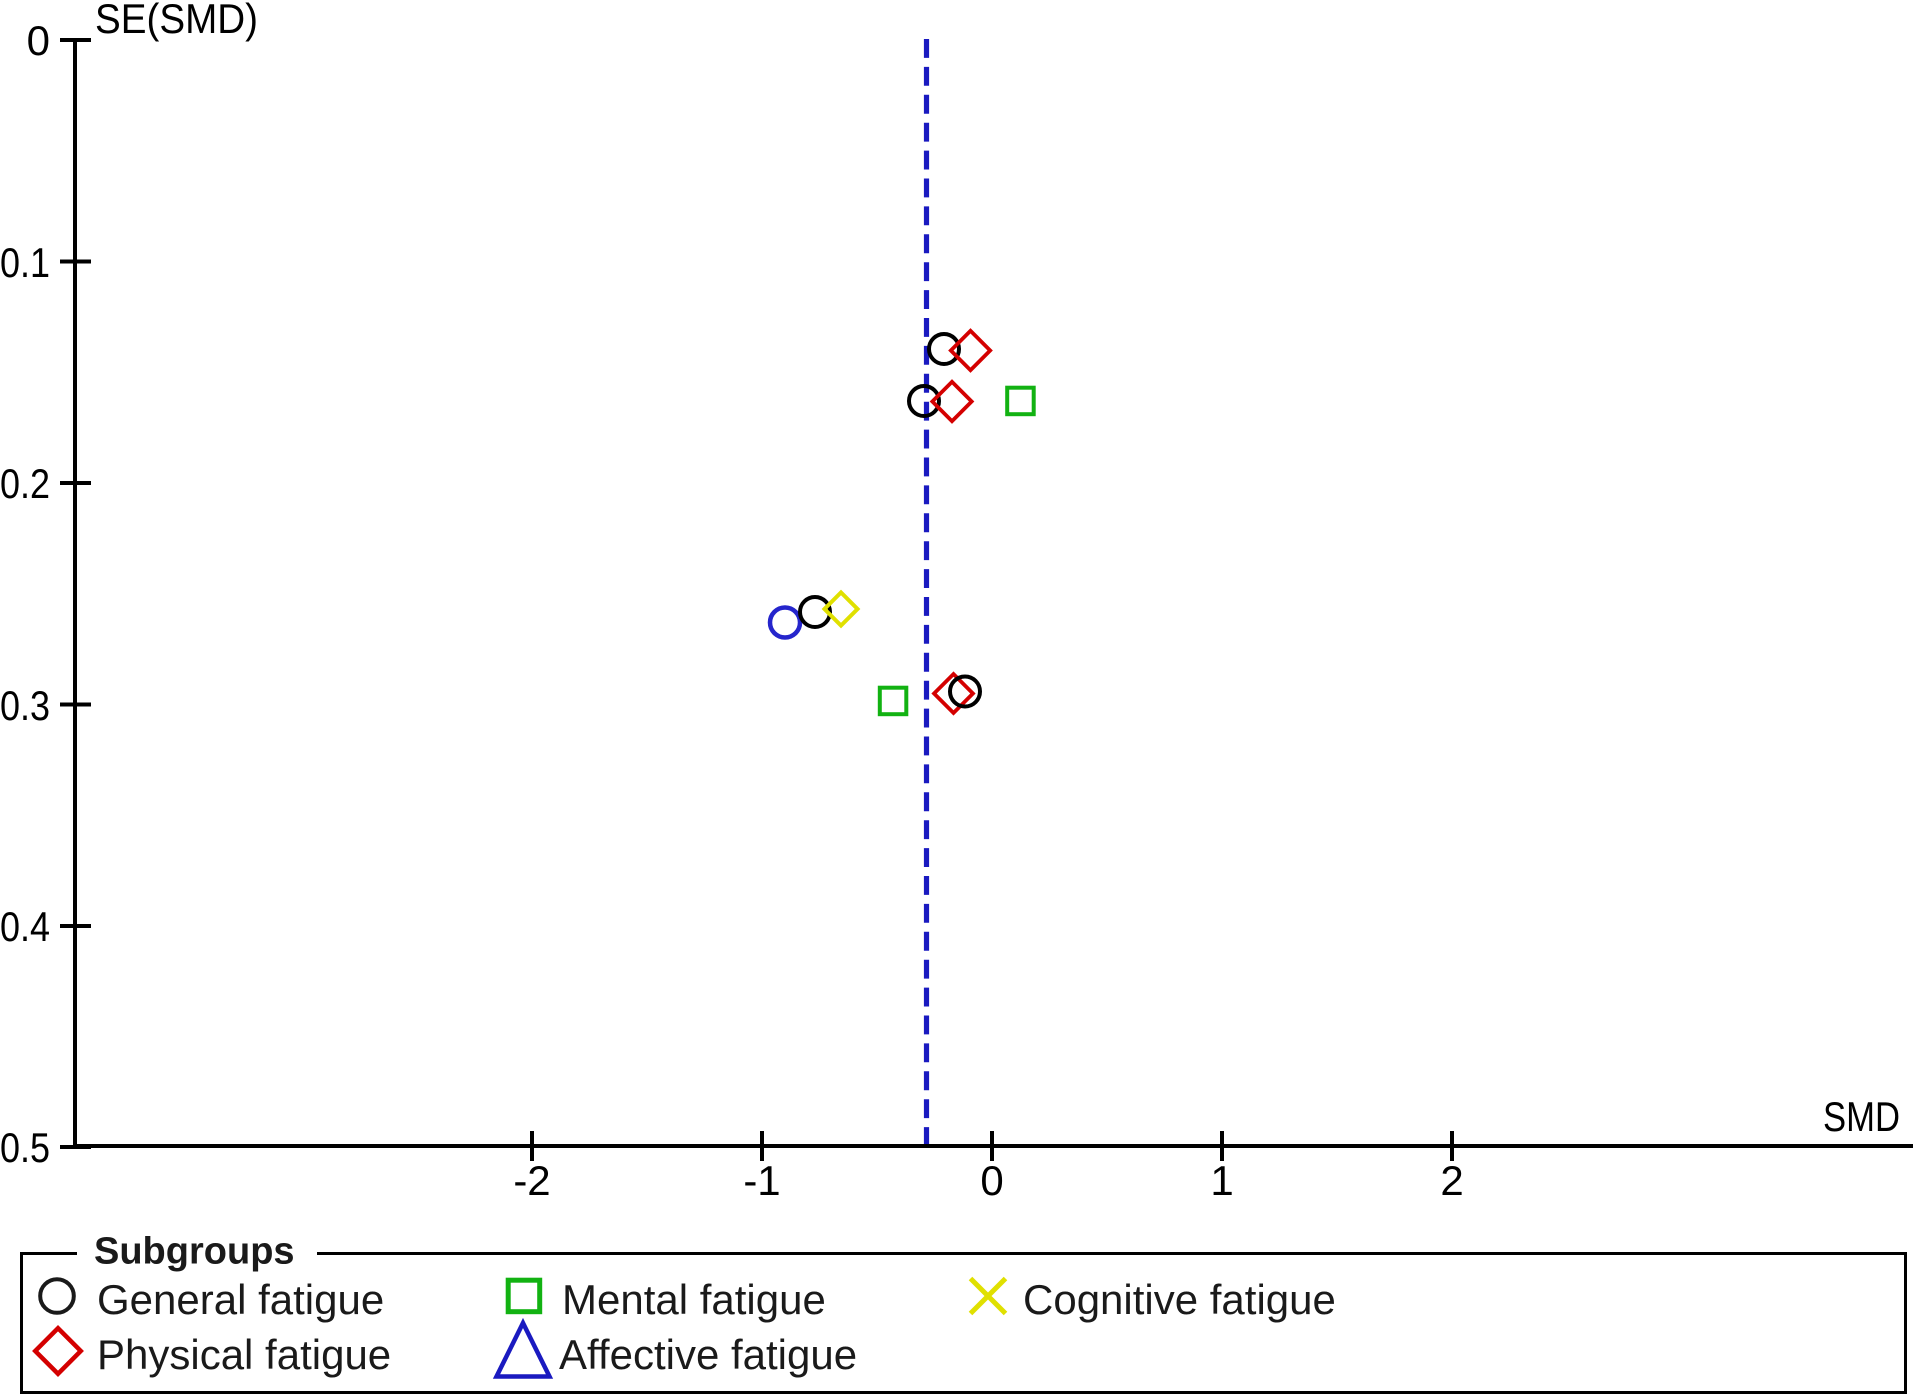 The image size is (1913, 1398). What do you see at coordinates (1451, 1180) in the screenshot?
I see `svg-text: 2` at bounding box center [1451, 1180].